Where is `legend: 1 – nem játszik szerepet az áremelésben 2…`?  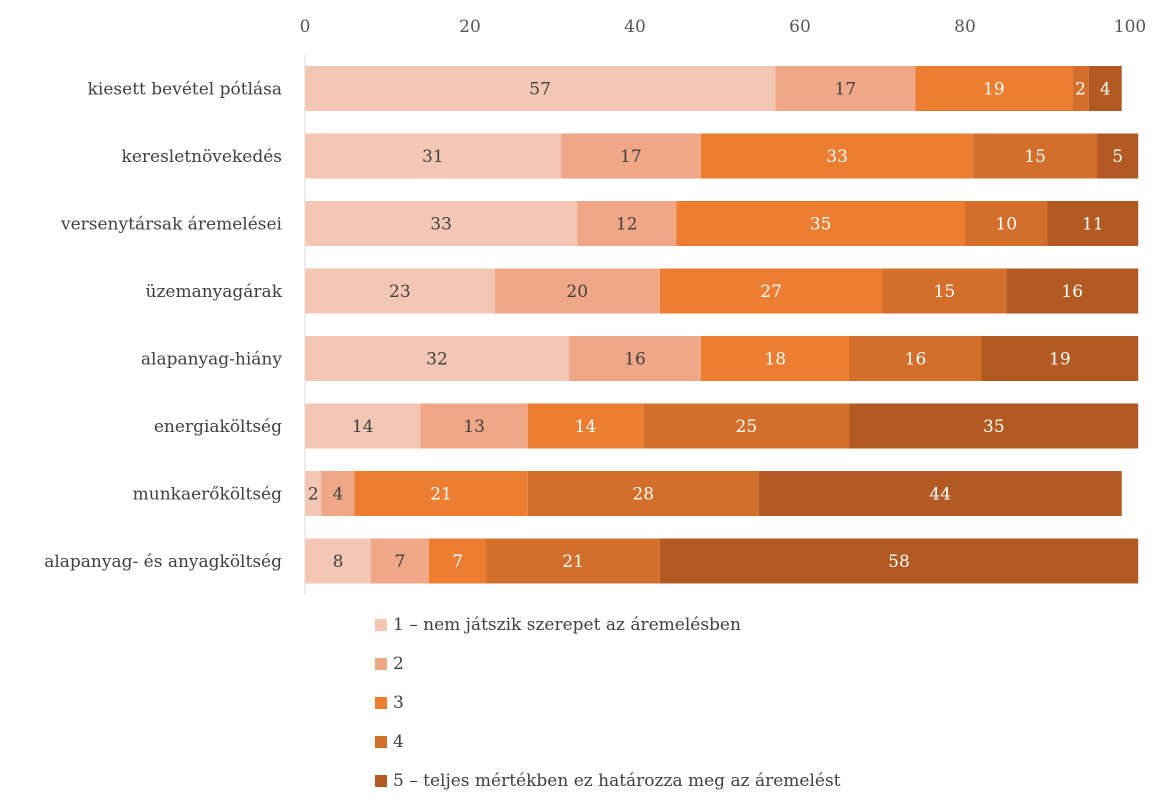
legend: 1 – nem játszik szerepet az áremelésben 2… is located at coordinates (608, 703).